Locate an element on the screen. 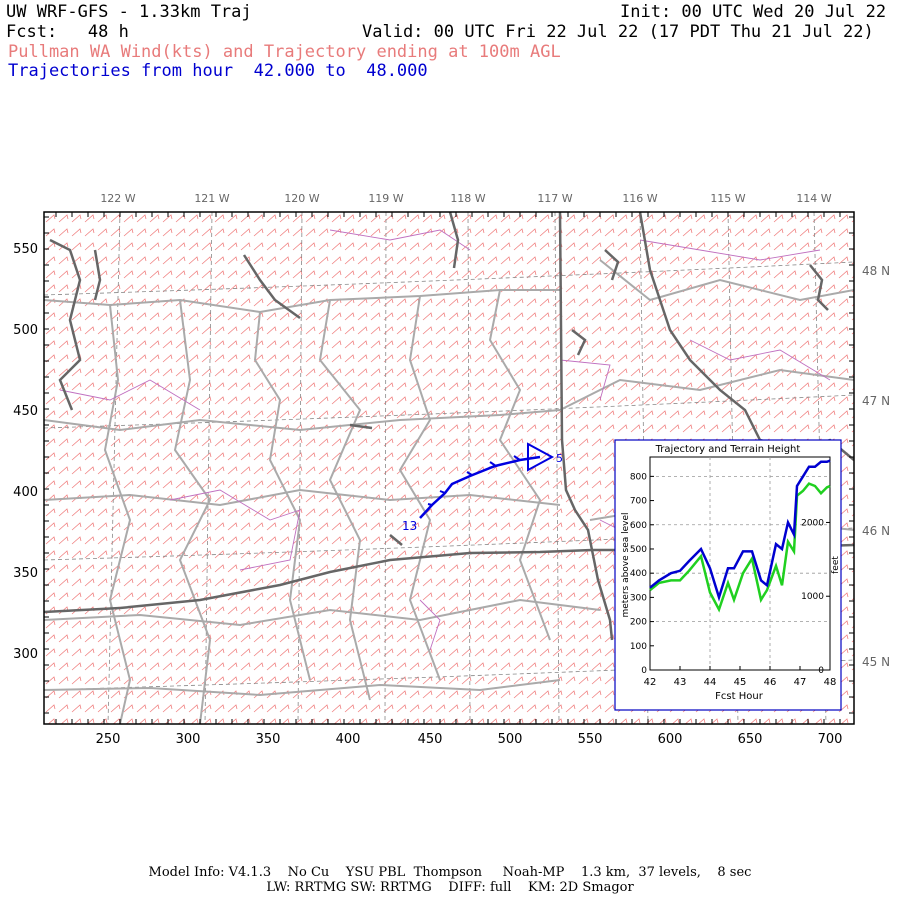 The width and height of the screenshot is (900, 900). x-tick-label: 450 is located at coordinates (430, 739).